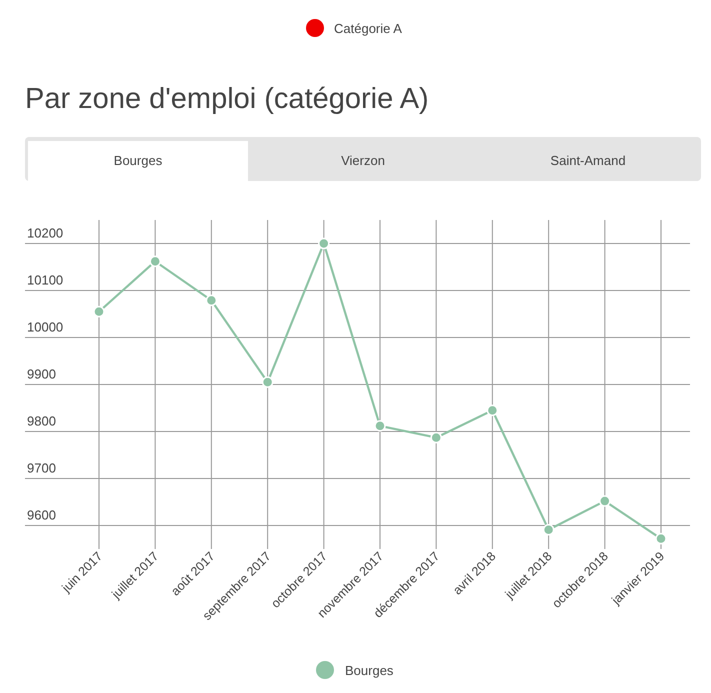 The height and width of the screenshot is (693, 711). I want to click on legend-label: Bourges, so click(369, 670).